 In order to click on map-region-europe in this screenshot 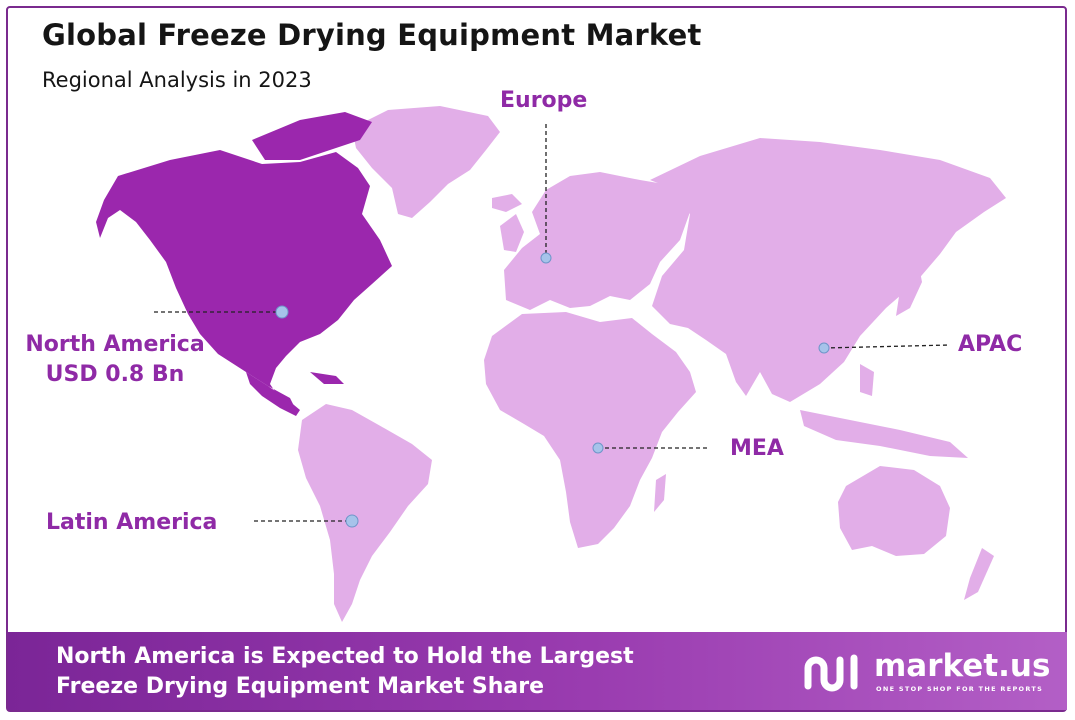, I will do `click(597, 241)`.